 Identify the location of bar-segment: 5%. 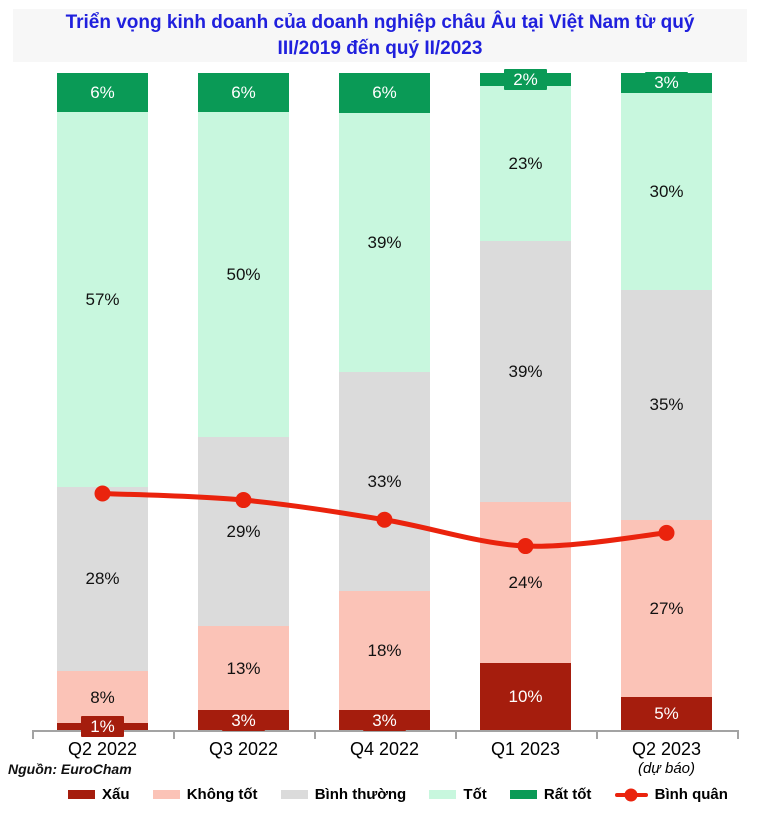
(666, 713).